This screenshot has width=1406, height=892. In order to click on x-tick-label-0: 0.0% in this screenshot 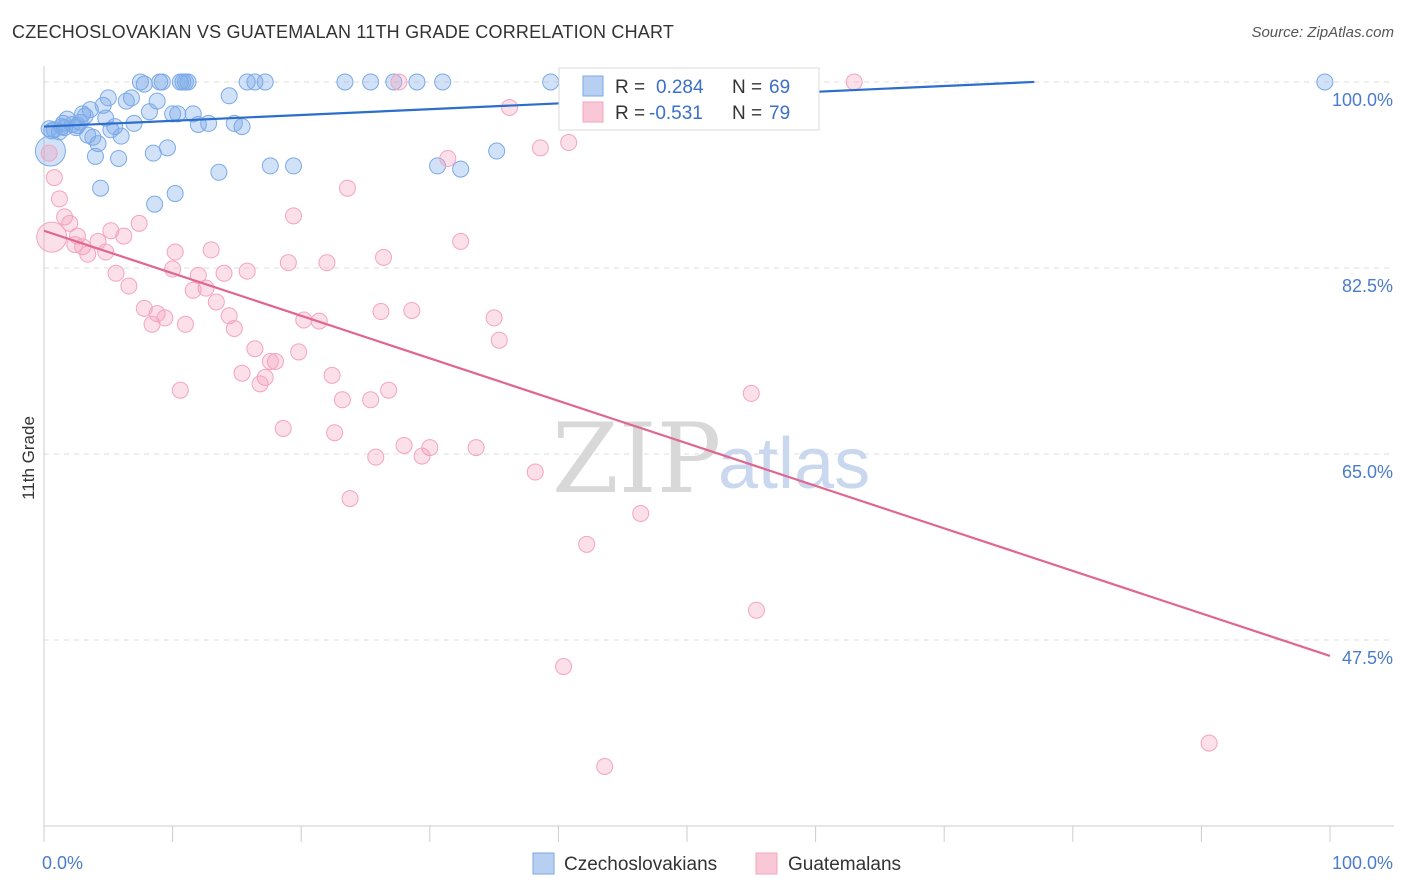, I will do `click(62, 863)`.